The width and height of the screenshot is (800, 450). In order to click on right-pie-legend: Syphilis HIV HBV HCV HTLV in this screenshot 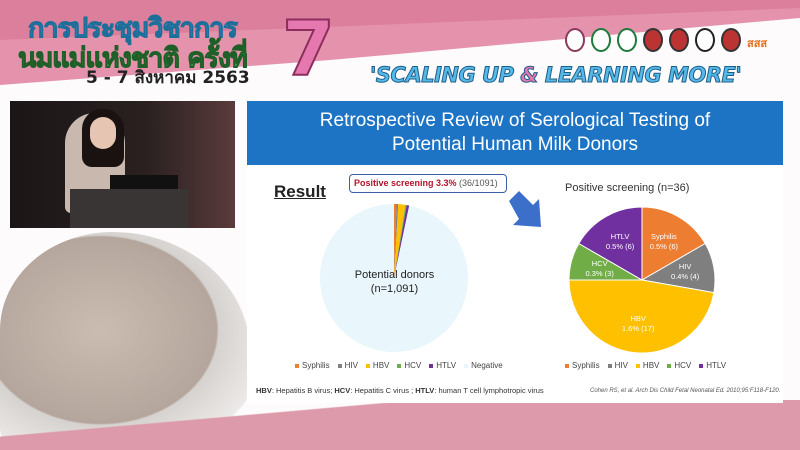, I will do `click(645, 365)`.